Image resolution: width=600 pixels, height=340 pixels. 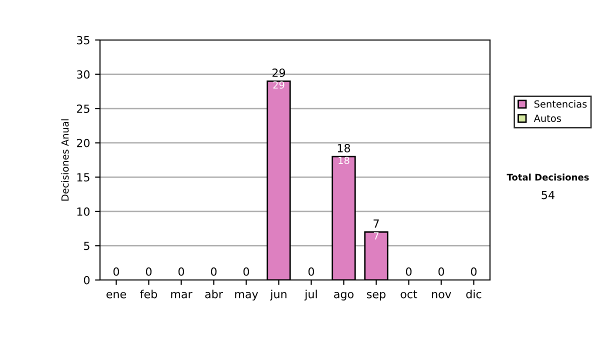 What do you see at coordinates (344, 296) in the screenshot?
I see `x-tick-label: ago` at bounding box center [344, 296].